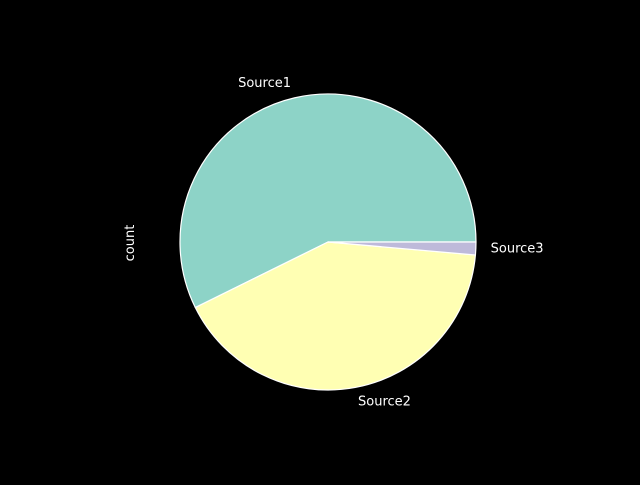 This screenshot has width=640, height=485. Describe the element at coordinates (517, 249) in the screenshot. I see `pie-label-source3: Source3` at that location.